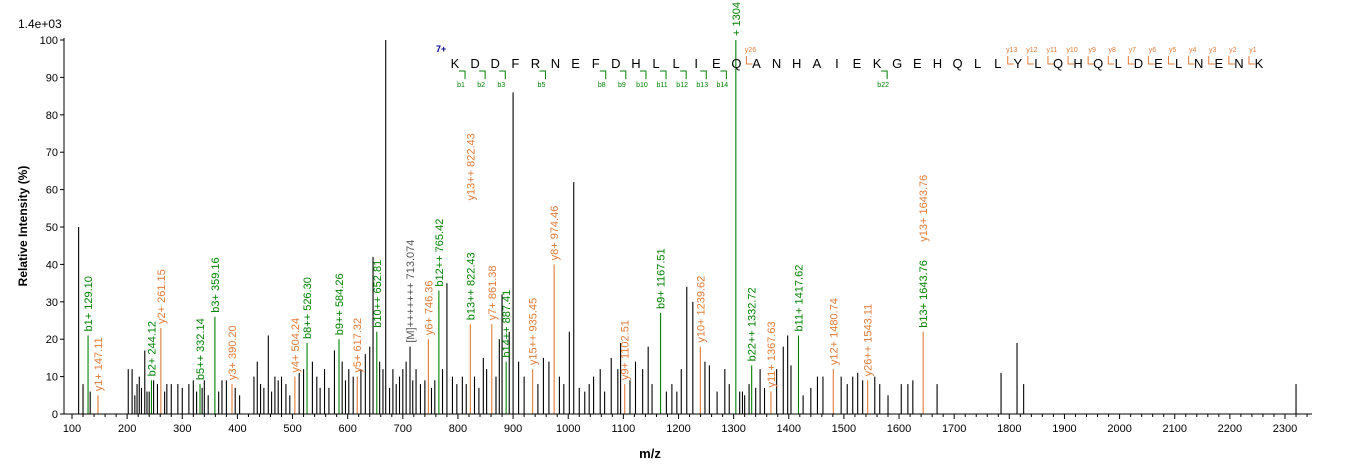 The height and width of the screenshot is (473, 1362). I want to click on x-tick-label: 1200, so click(678, 429).